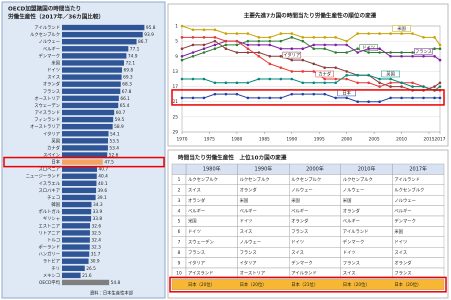  Describe the element at coordinates (109, 163) in the screenshot. I see `value-label: 47.5` at that location.